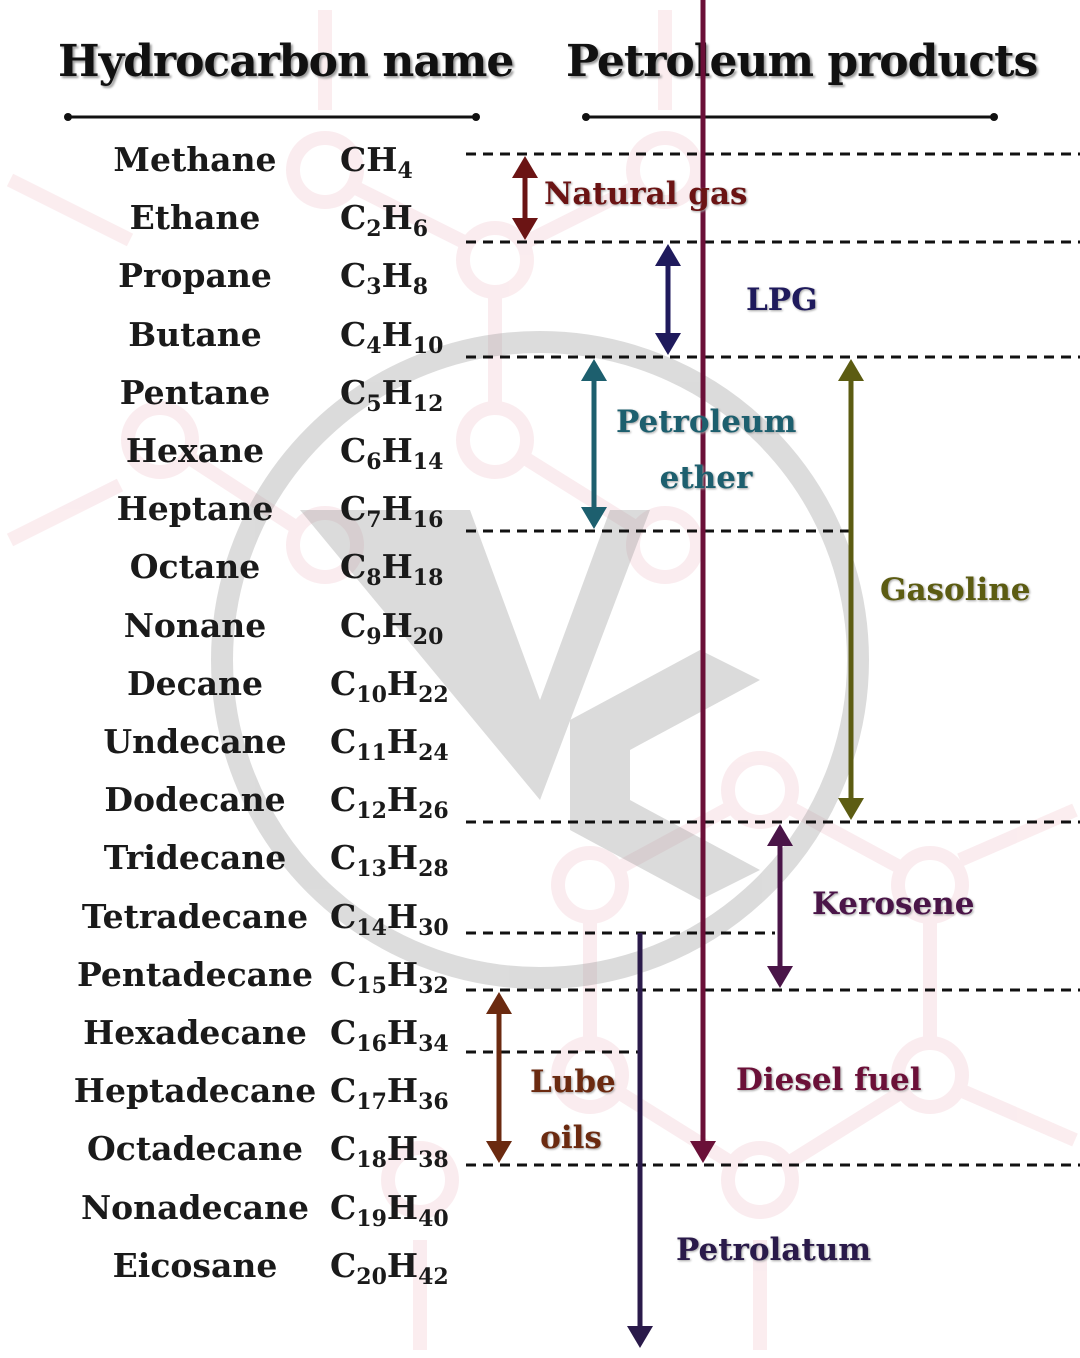 The image size is (1080, 1358). Describe the element at coordinates (392, 569) in the screenshot. I see `hydrocarbon-formula: C8H18` at that location.